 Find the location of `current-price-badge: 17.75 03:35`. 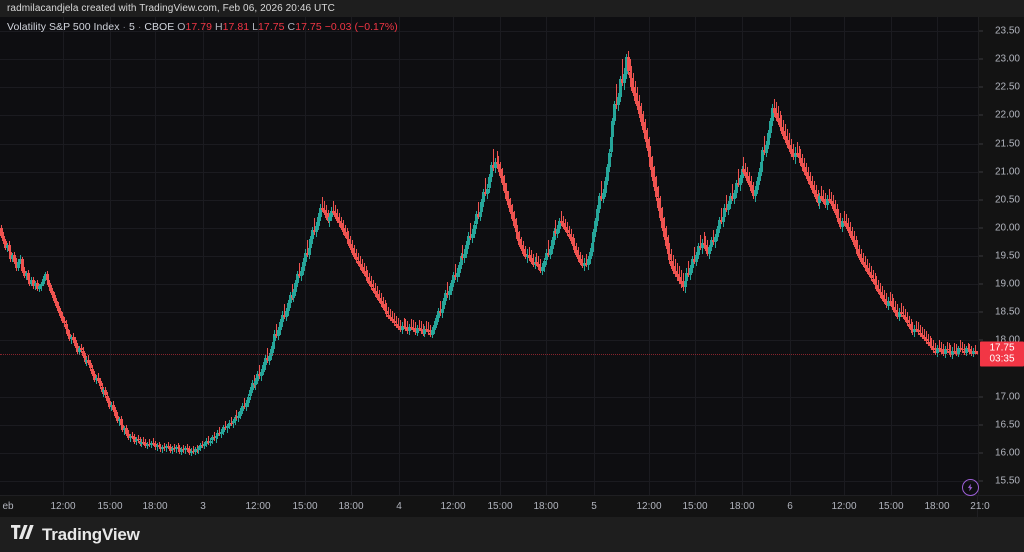

current-price-badge: 17.75 03:35 is located at coordinates (1002, 354).